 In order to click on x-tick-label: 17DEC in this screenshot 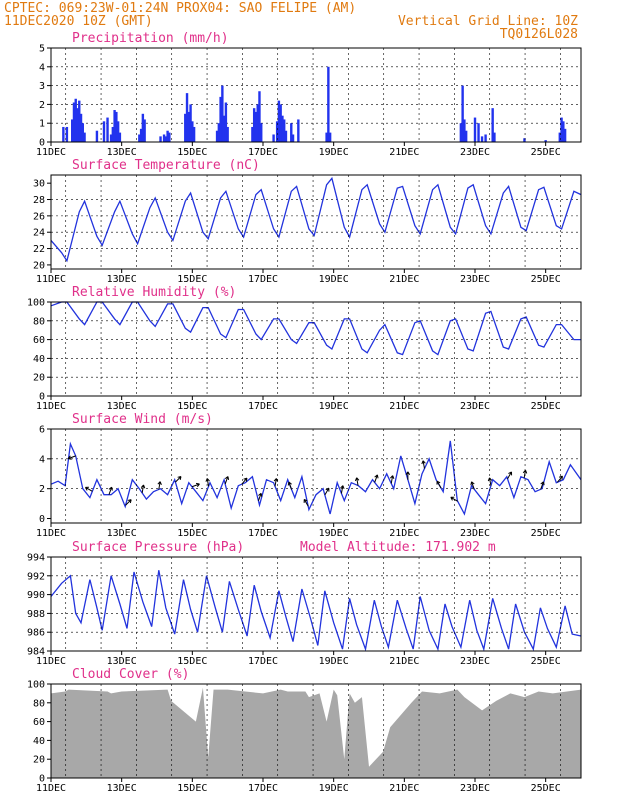, I will do `click(263, 152)`.